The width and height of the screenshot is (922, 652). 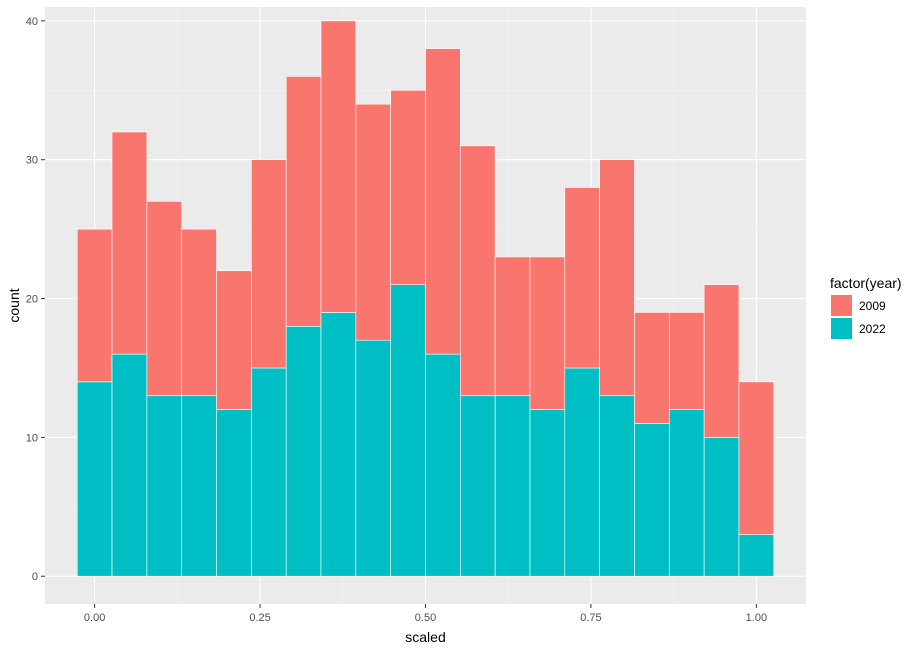 I want to click on legend-swatch-2009, so click(x=841, y=305).